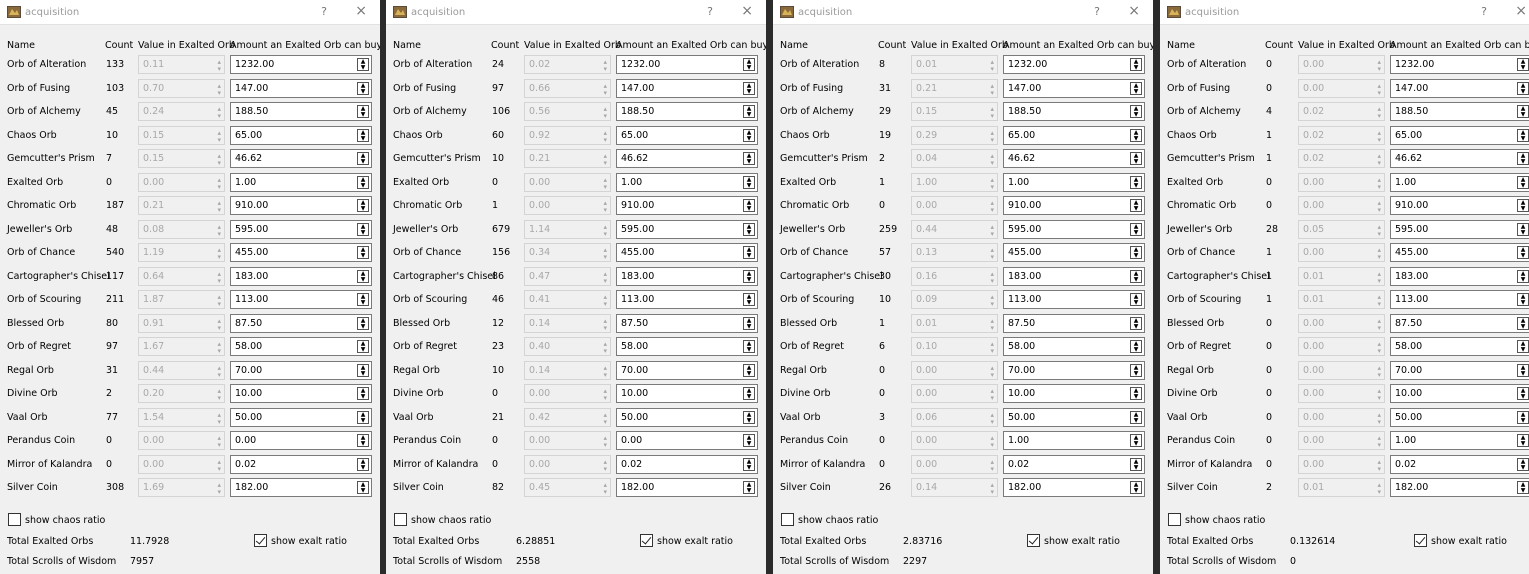 This screenshot has height=574, width=1529. Describe the element at coordinates (687, 464) in the screenshot. I see `amount-spinbox-mirror-of-kalandra: 0.02 ▲ ▼` at that location.